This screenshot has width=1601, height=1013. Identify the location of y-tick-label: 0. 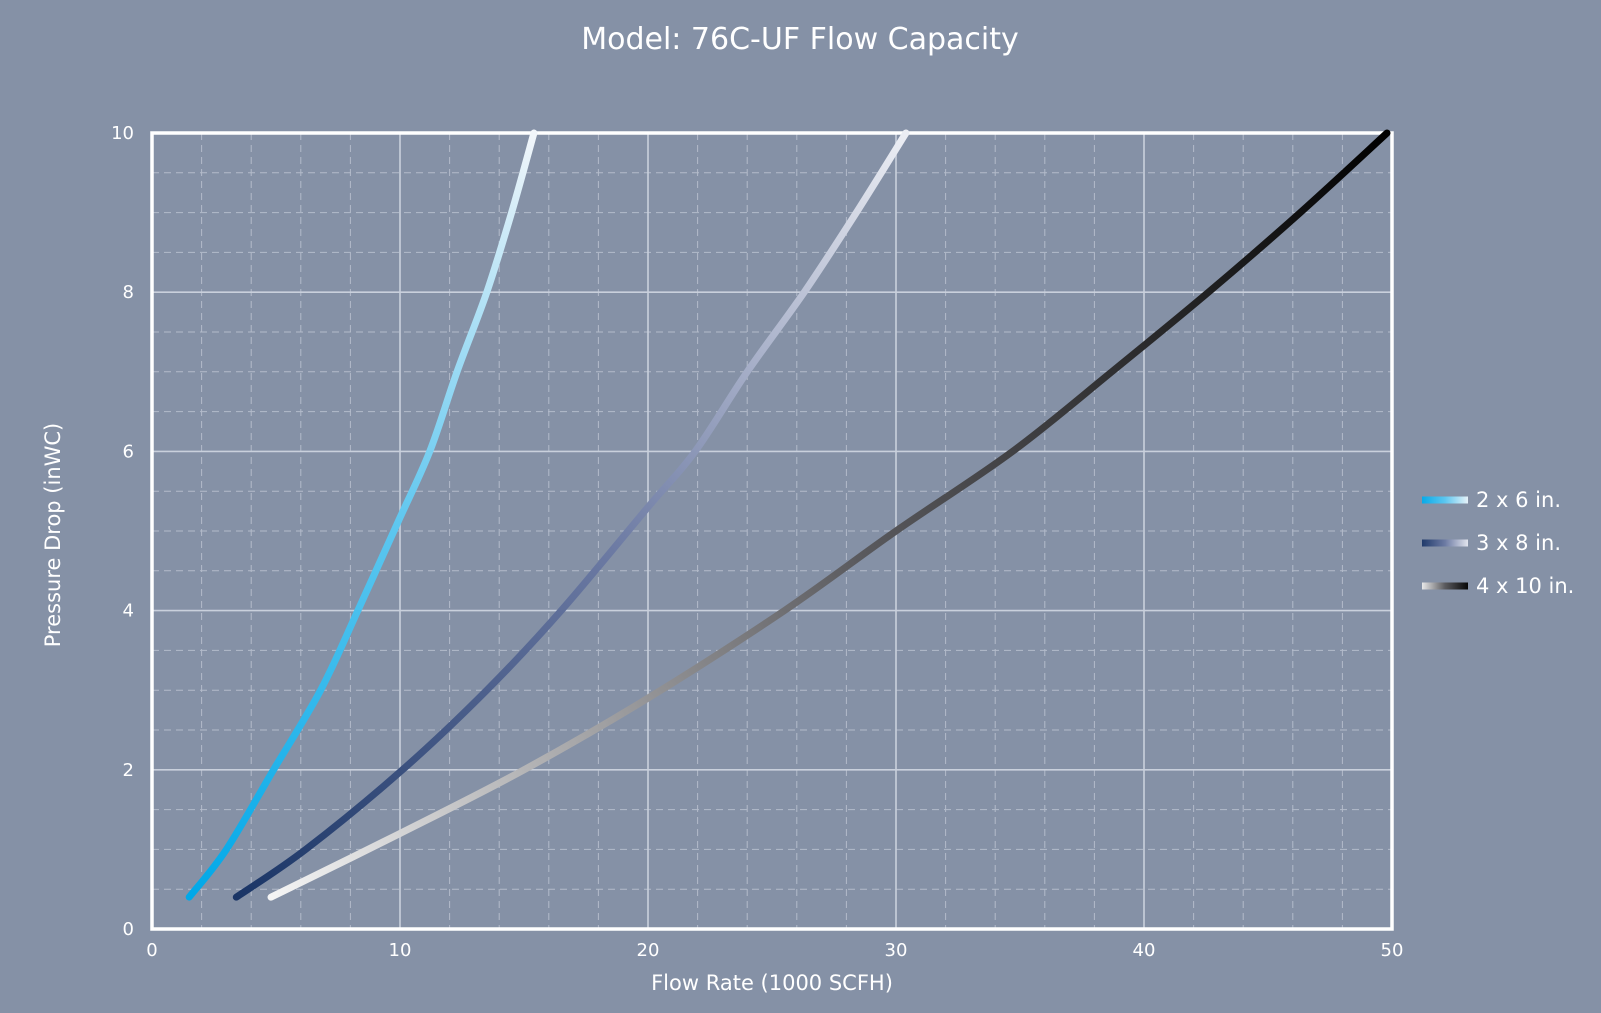
(128, 929).